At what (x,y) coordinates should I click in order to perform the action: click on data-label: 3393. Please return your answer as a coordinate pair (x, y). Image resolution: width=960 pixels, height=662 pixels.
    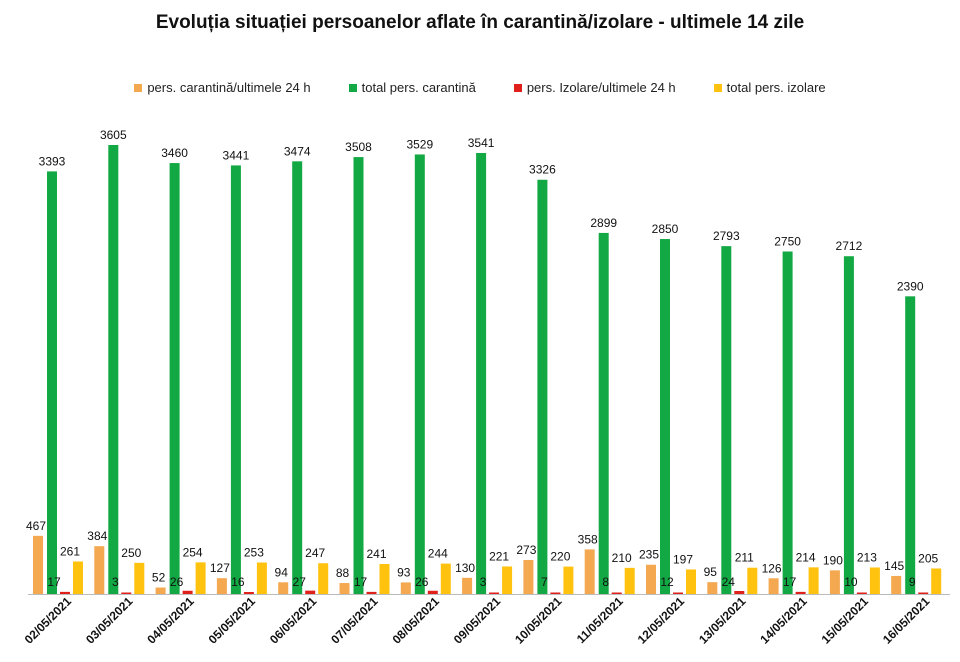
    Looking at the image, I should click on (52, 161).